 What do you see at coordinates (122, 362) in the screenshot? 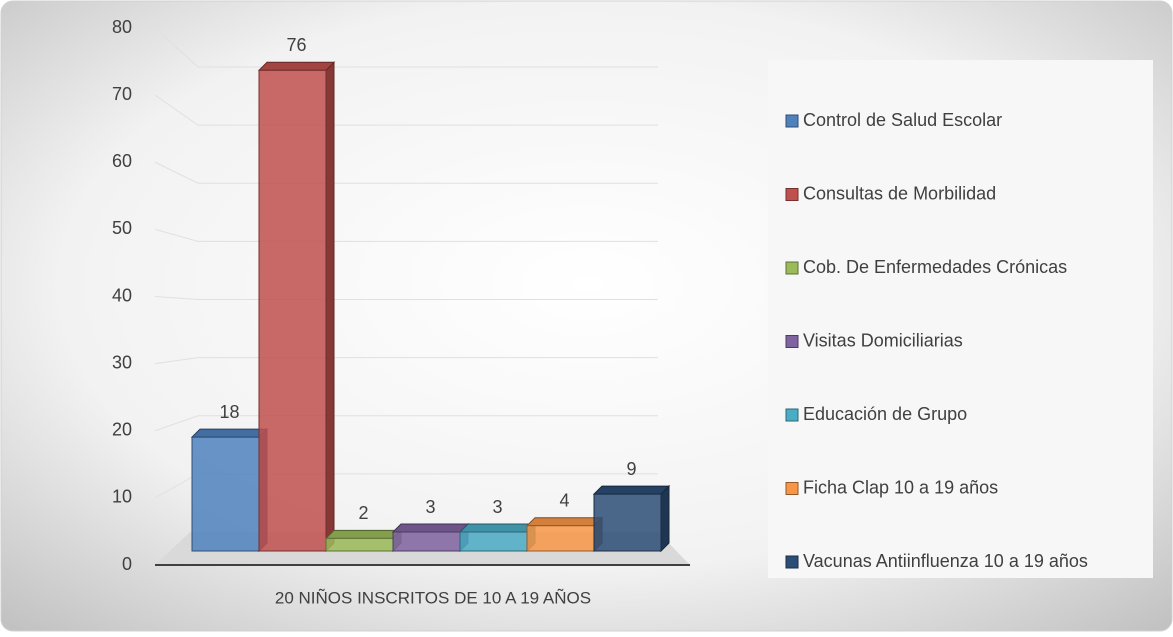
I see `y-tick-label: 30` at bounding box center [122, 362].